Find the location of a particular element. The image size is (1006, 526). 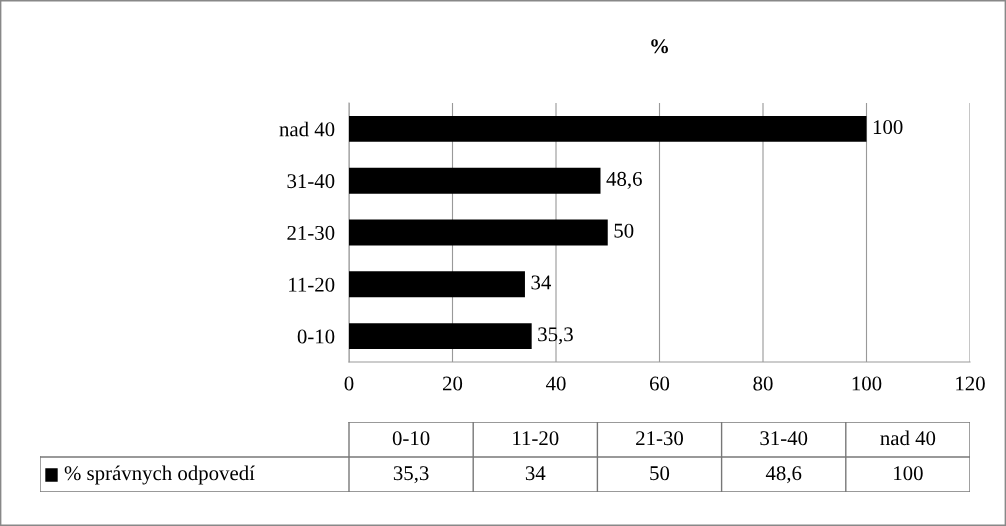

data-label: 35,3 is located at coordinates (555, 336).